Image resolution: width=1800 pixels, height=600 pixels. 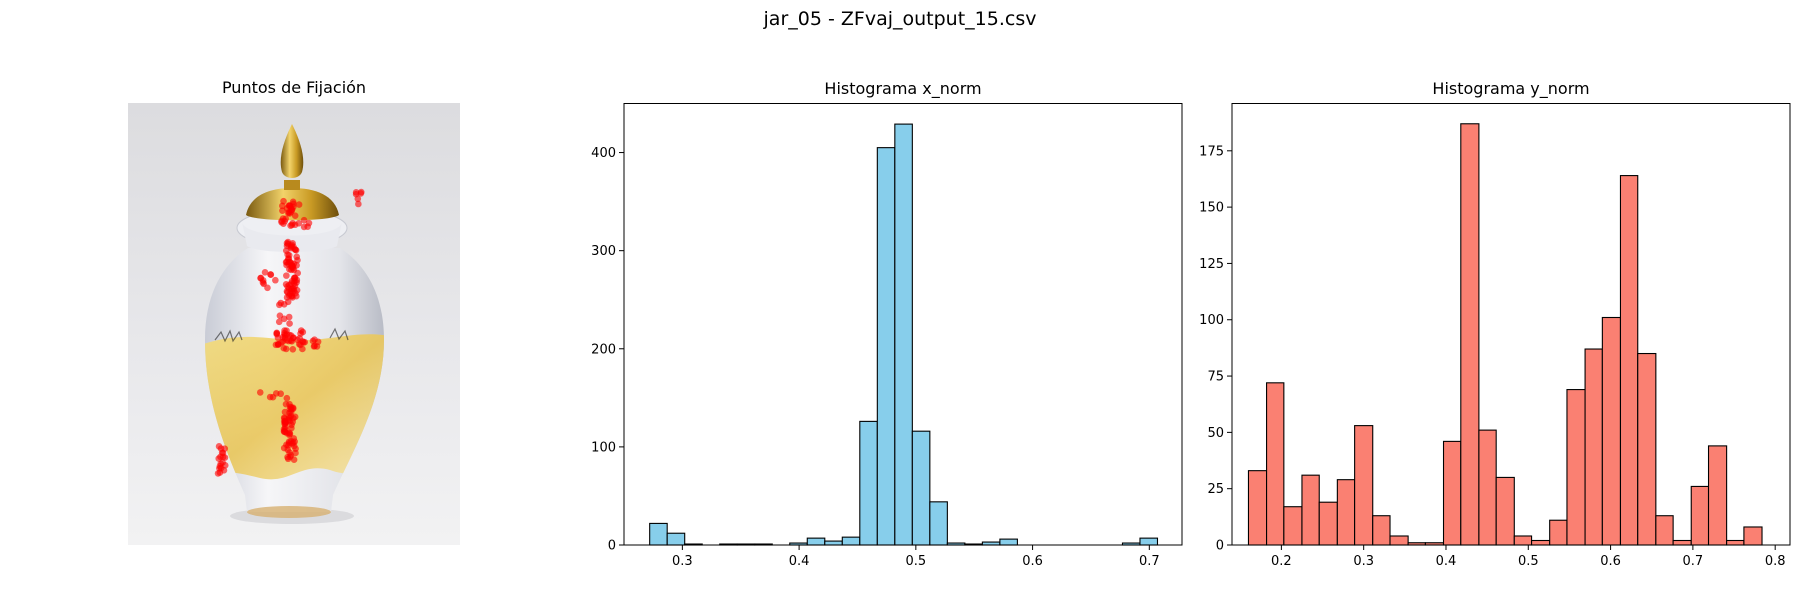 I want to click on y-tick-label: 200, so click(x=603, y=349).